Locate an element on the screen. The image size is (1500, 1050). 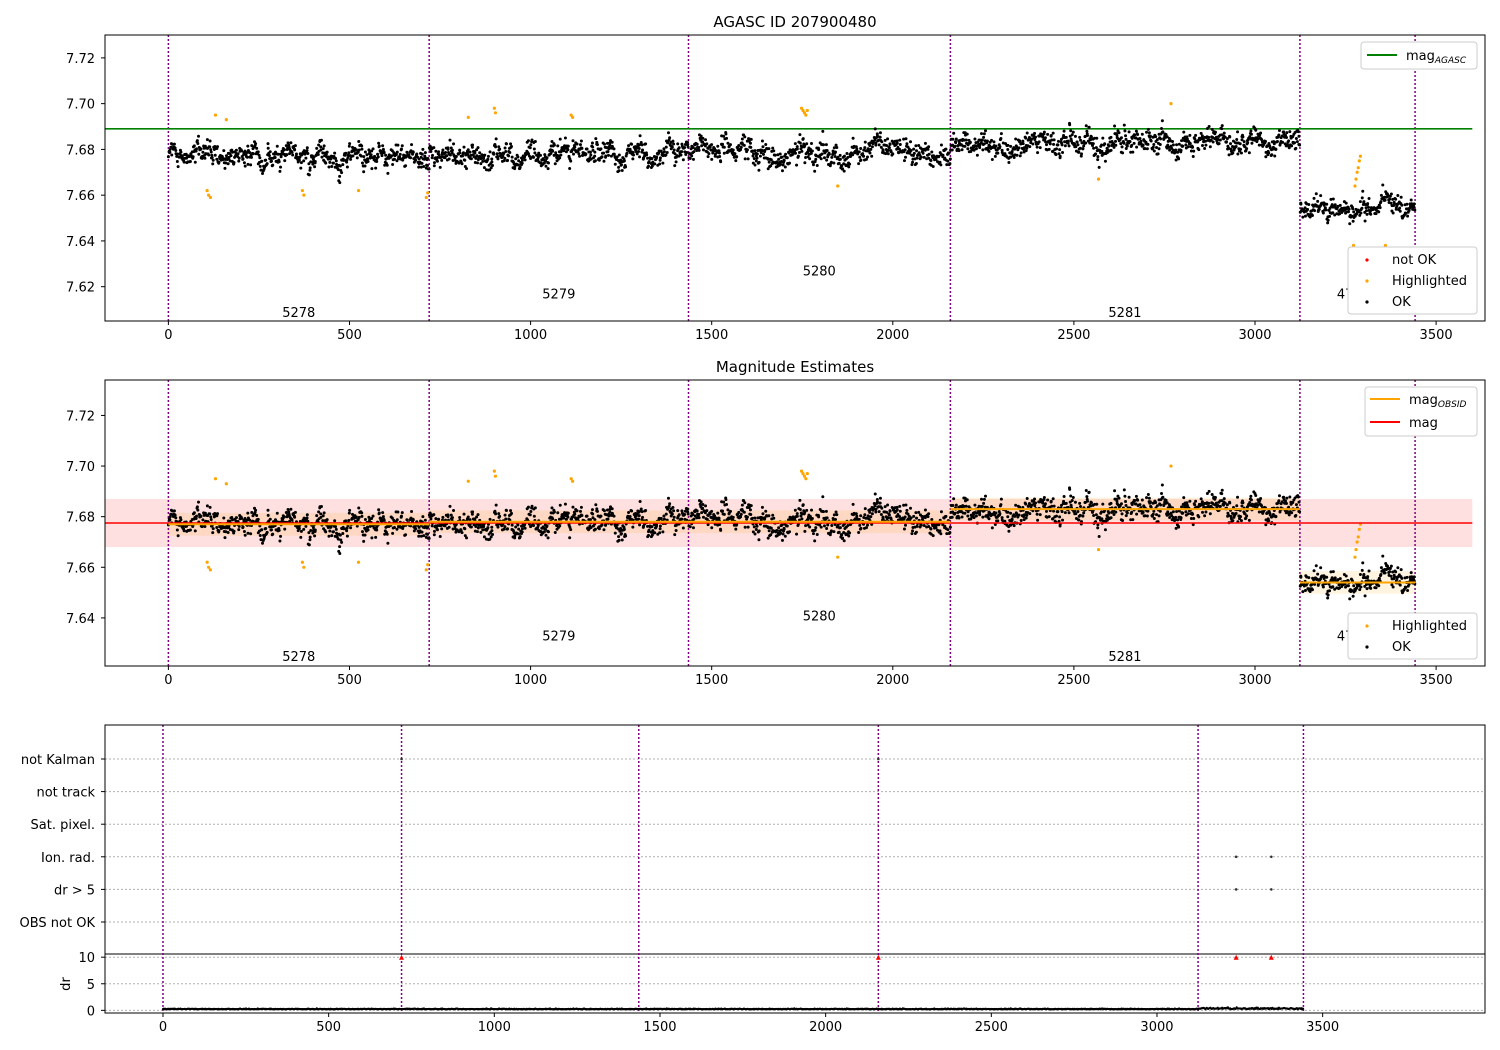
x-tick-label: 3500 is located at coordinates (1436, 335).